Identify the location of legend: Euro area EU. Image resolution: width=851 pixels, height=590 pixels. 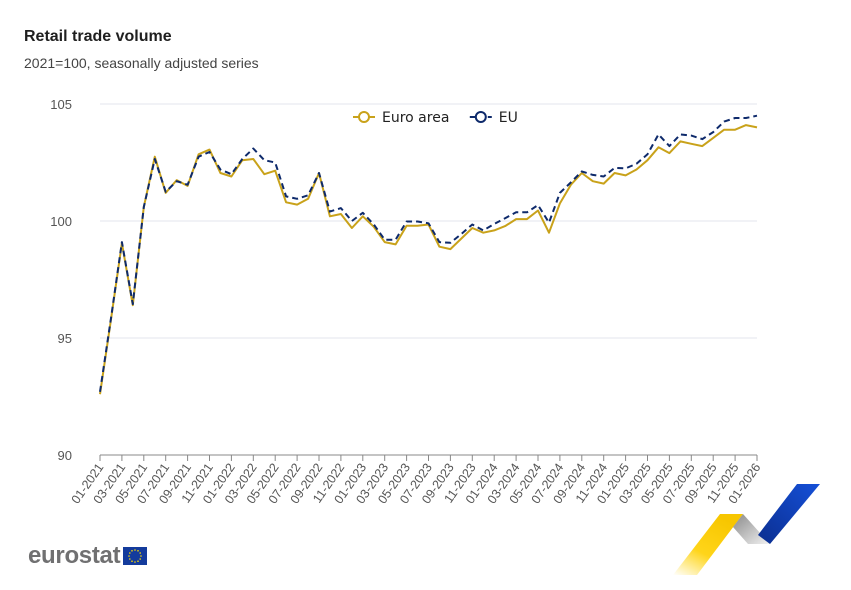
(435, 118).